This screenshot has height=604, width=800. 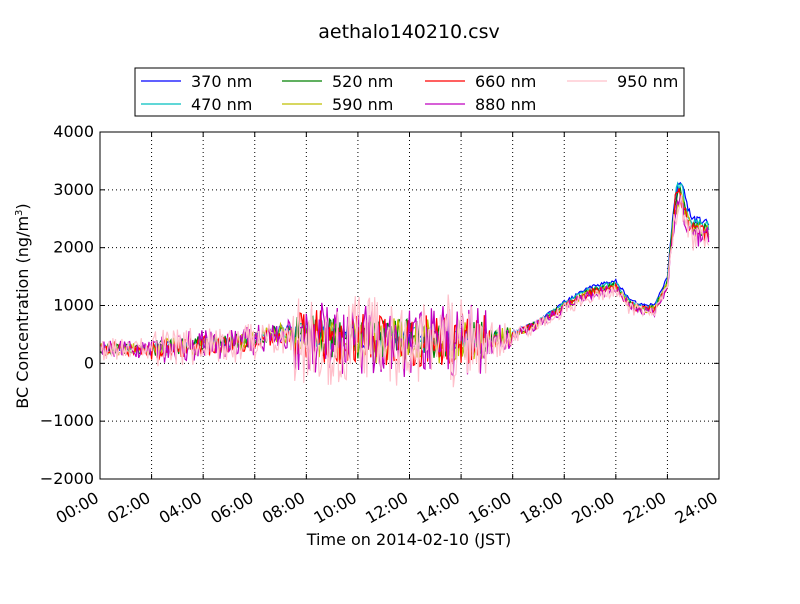 I want to click on y-tick-label: −2000, so click(x=67, y=478).